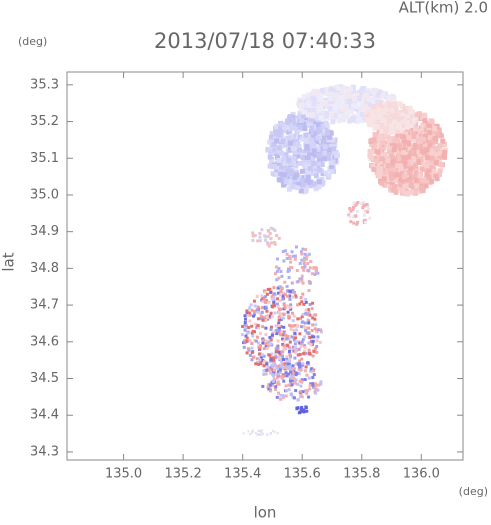 The height and width of the screenshot is (525, 491). What do you see at coordinates (44, 378) in the screenshot?
I see `y-tick-label: 34.5` at bounding box center [44, 378].